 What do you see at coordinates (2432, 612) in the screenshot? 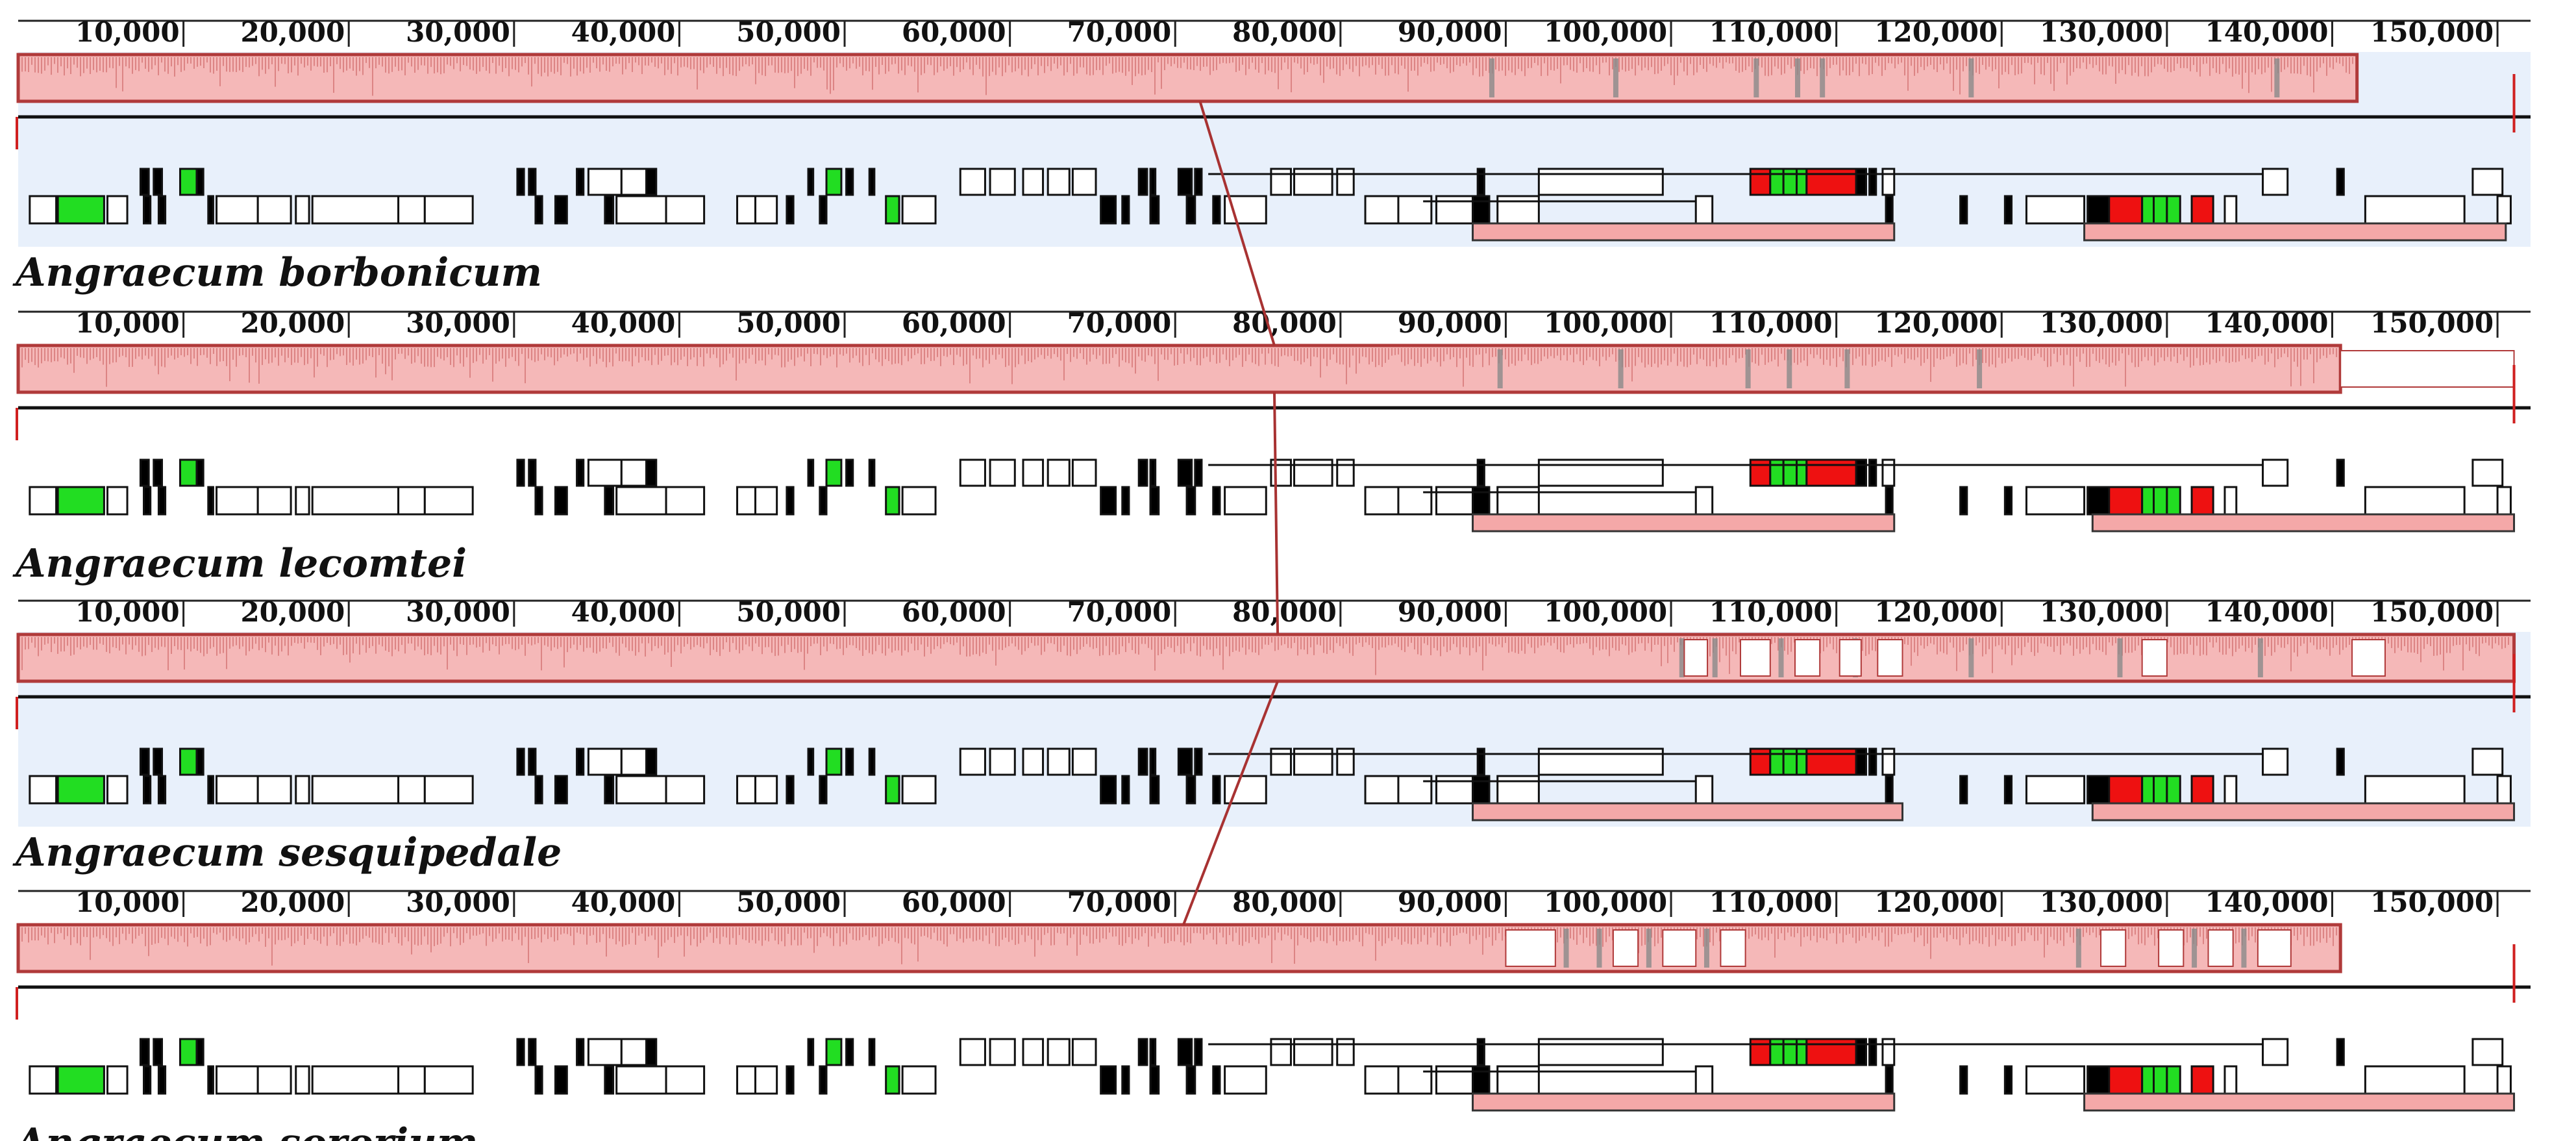
I see `ruler-tick-label: 150,000` at bounding box center [2432, 612].